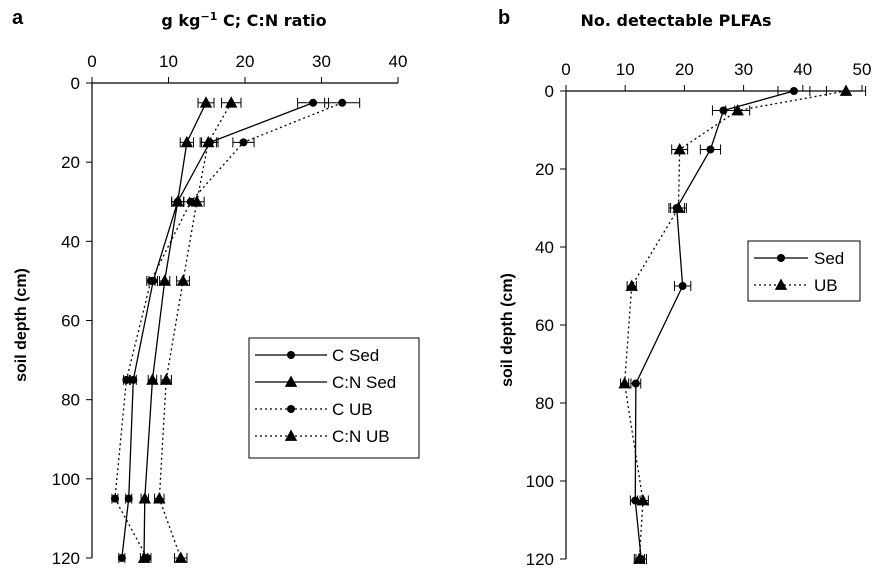  Describe the element at coordinates (291, 355) in the screenshot. I see `panel-a-legend-c-sed-marker` at that location.